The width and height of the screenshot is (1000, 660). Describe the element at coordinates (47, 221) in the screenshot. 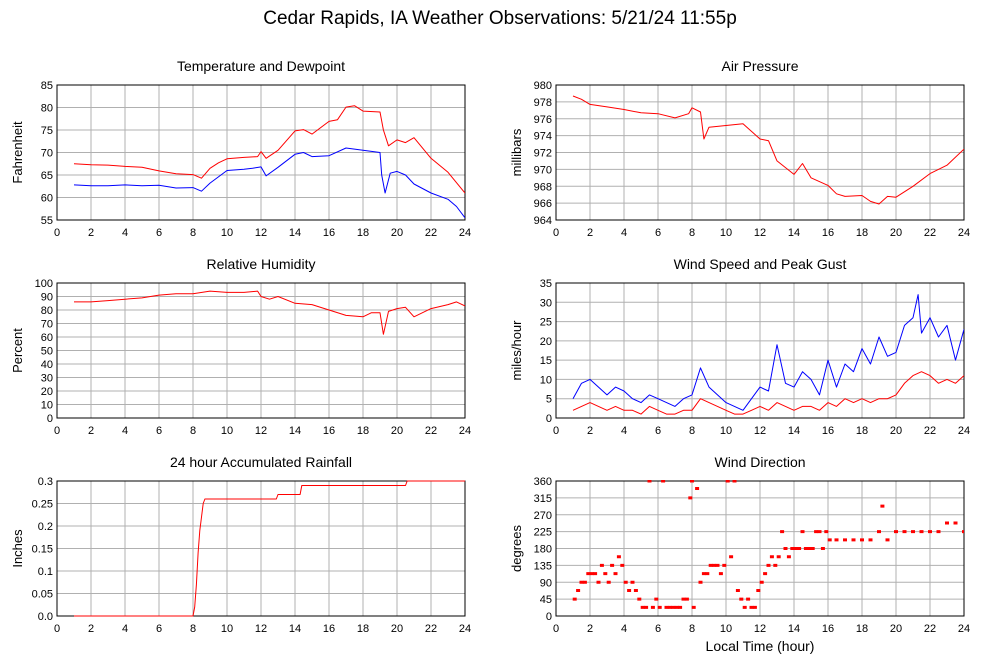

I see `y-tick-label: 55` at that location.